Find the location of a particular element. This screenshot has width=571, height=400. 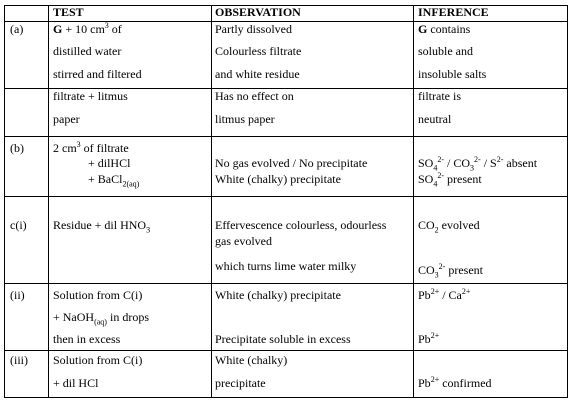

cell-line: Effervescence colourless, odourless is located at coordinates (300, 225).